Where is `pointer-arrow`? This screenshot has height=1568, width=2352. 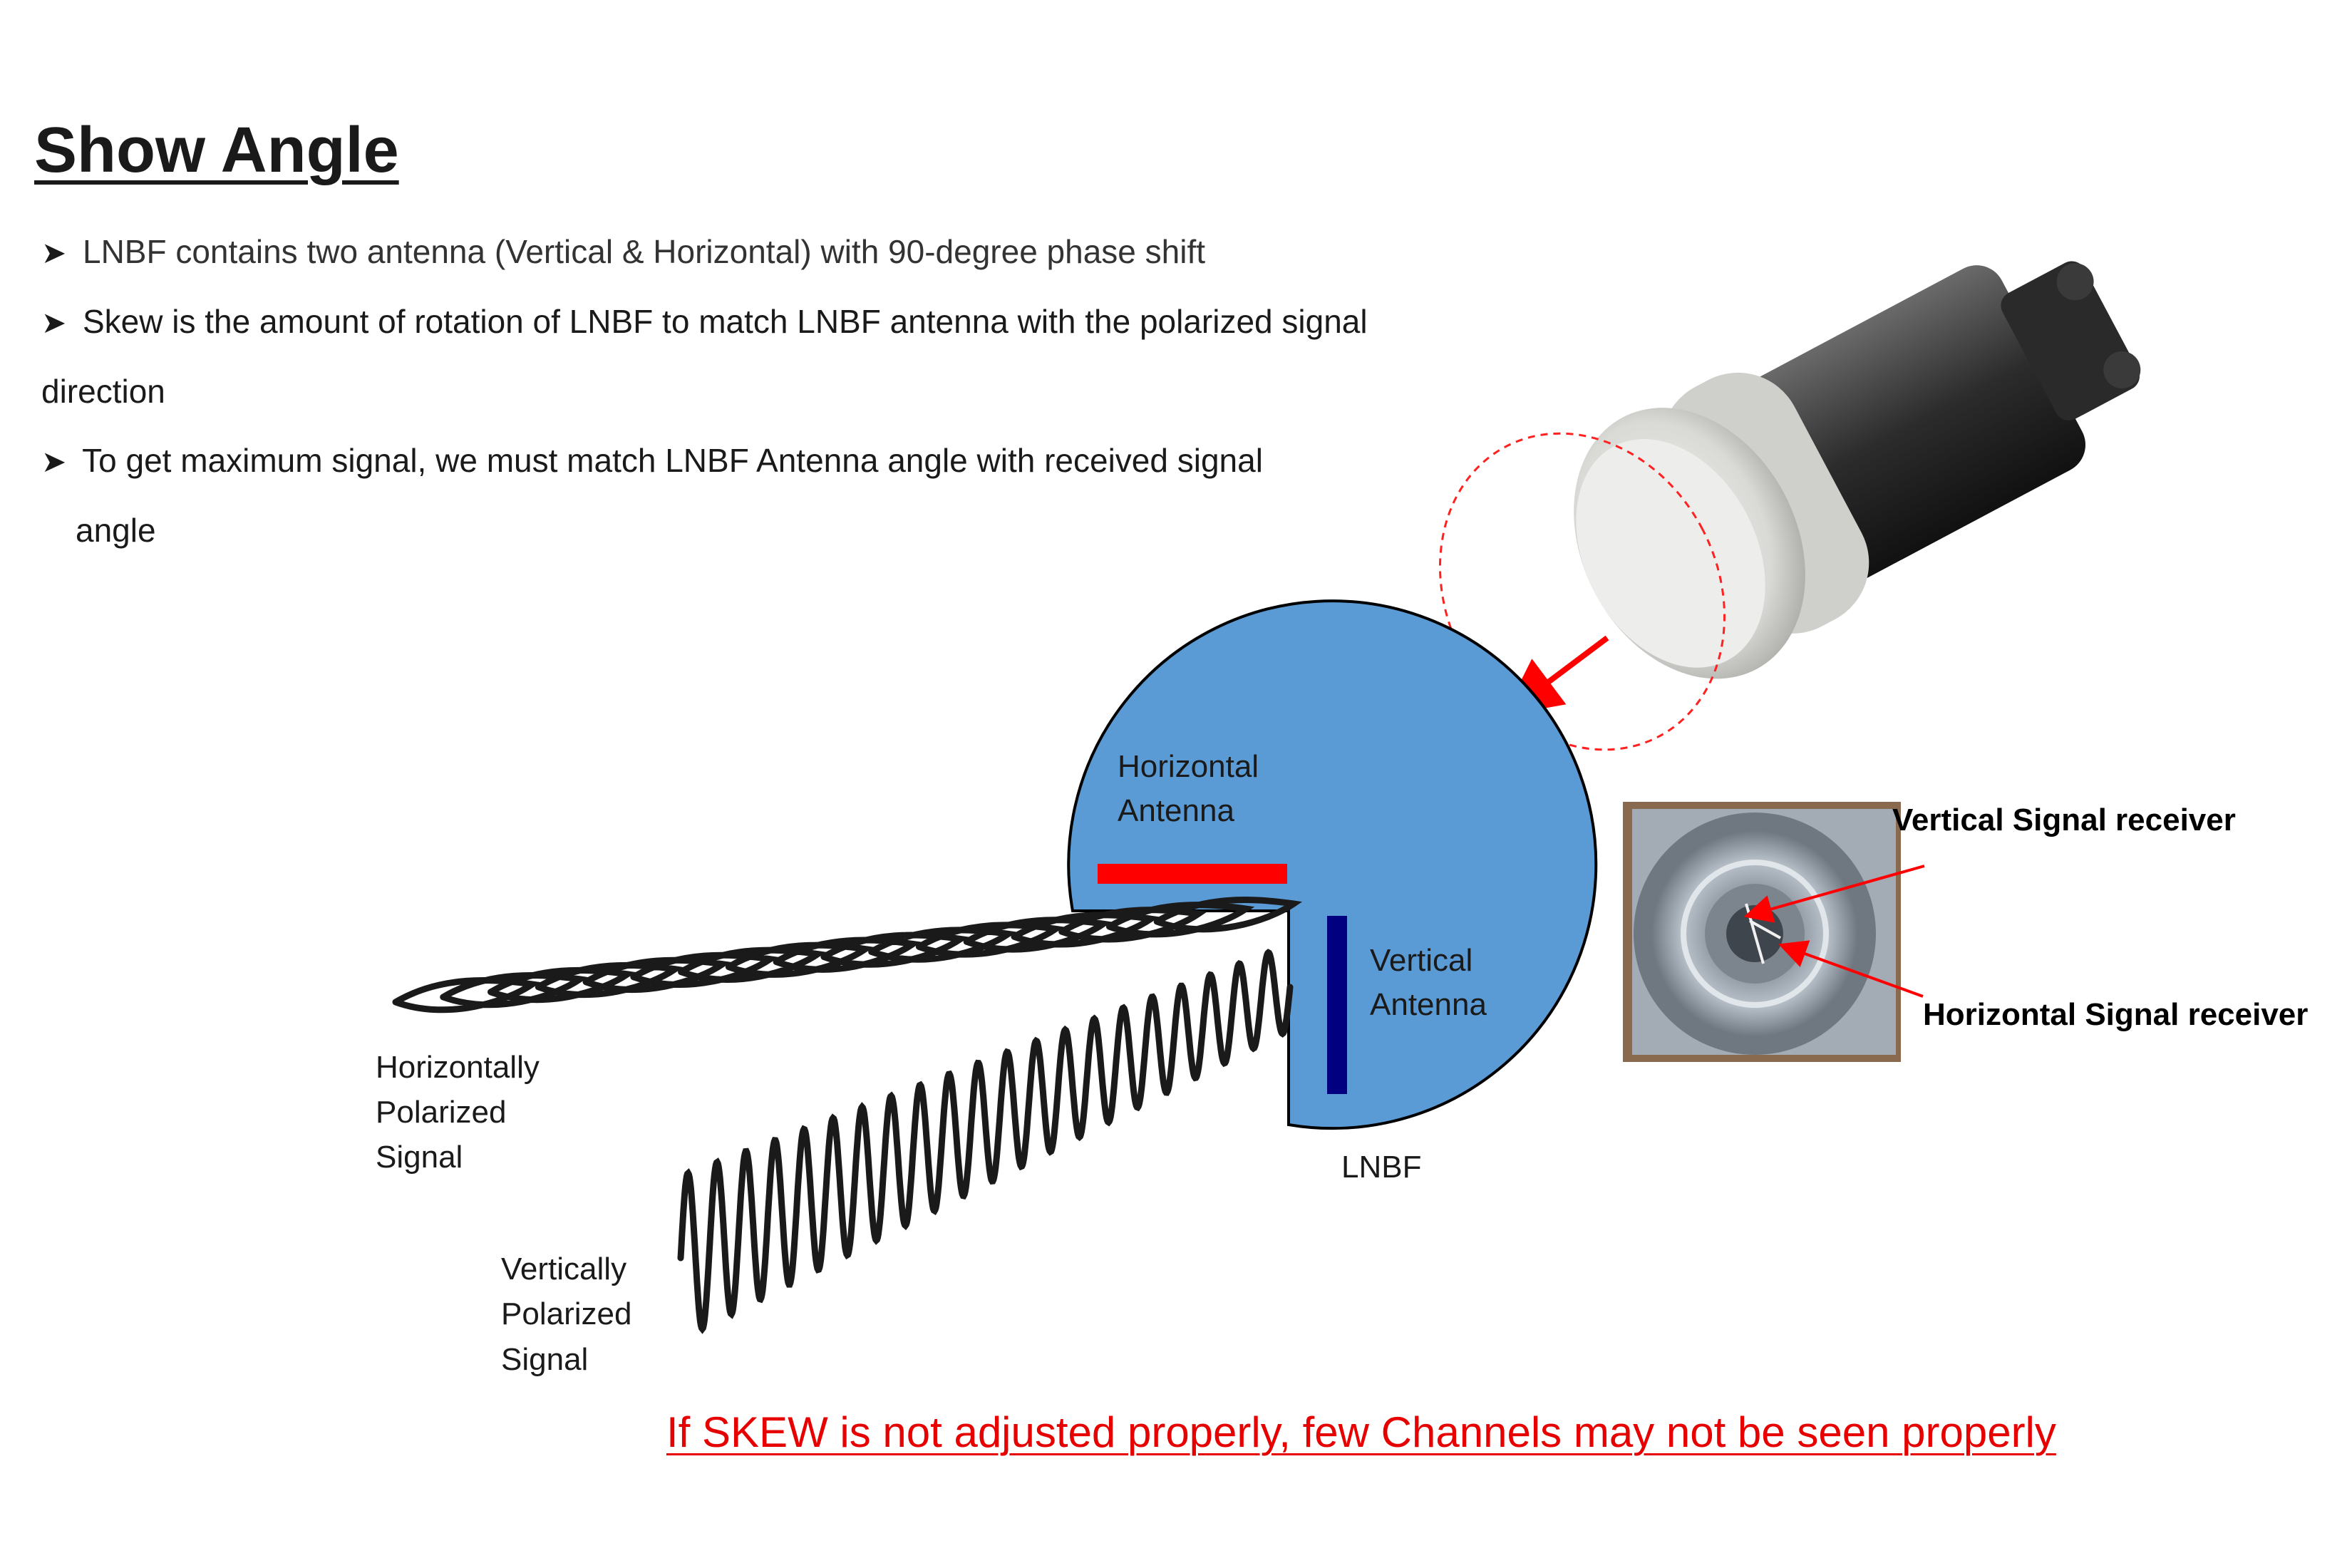 pointer-arrow is located at coordinates (1556, 676).